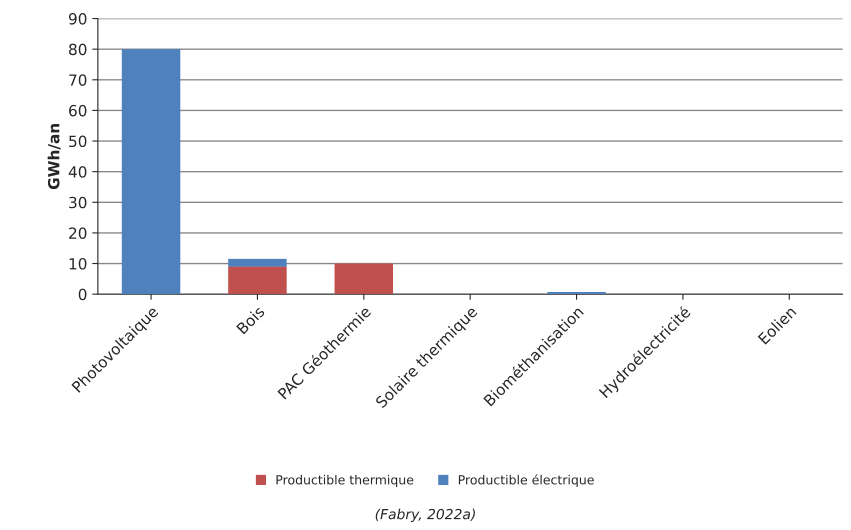 The image size is (851, 530). Describe the element at coordinates (77, 19) in the screenshot. I see `y-tick-label: 90` at that location.